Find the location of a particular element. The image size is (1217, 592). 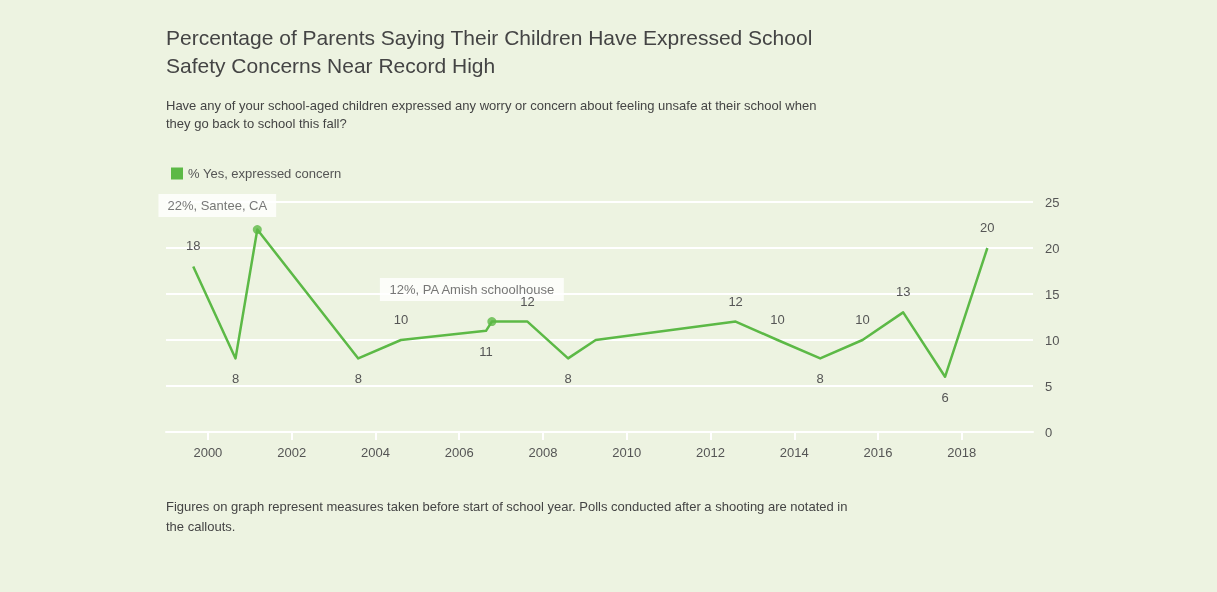

data-label: 18 is located at coordinates (193, 246).